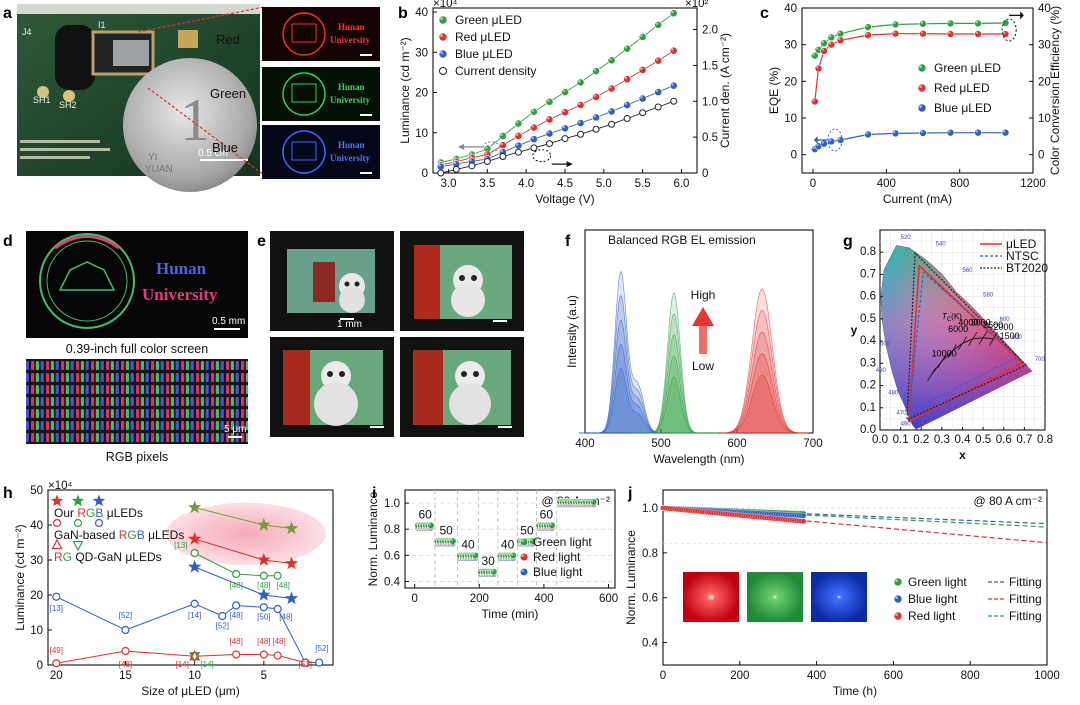 The image size is (1080, 705). Describe the element at coordinates (524, 542) in the screenshot. I see `legend-marker-i` at that location.